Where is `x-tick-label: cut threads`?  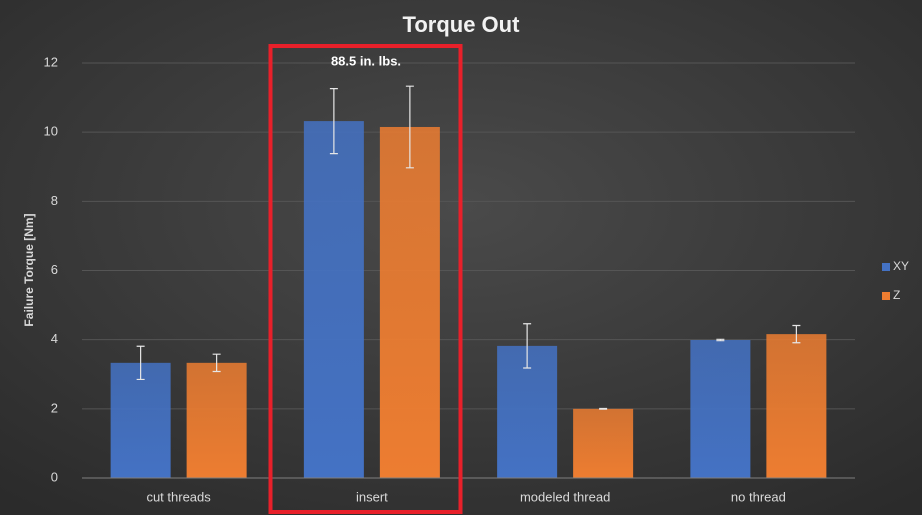 x-tick-label: cut threads is located at coordinates (178, 496).